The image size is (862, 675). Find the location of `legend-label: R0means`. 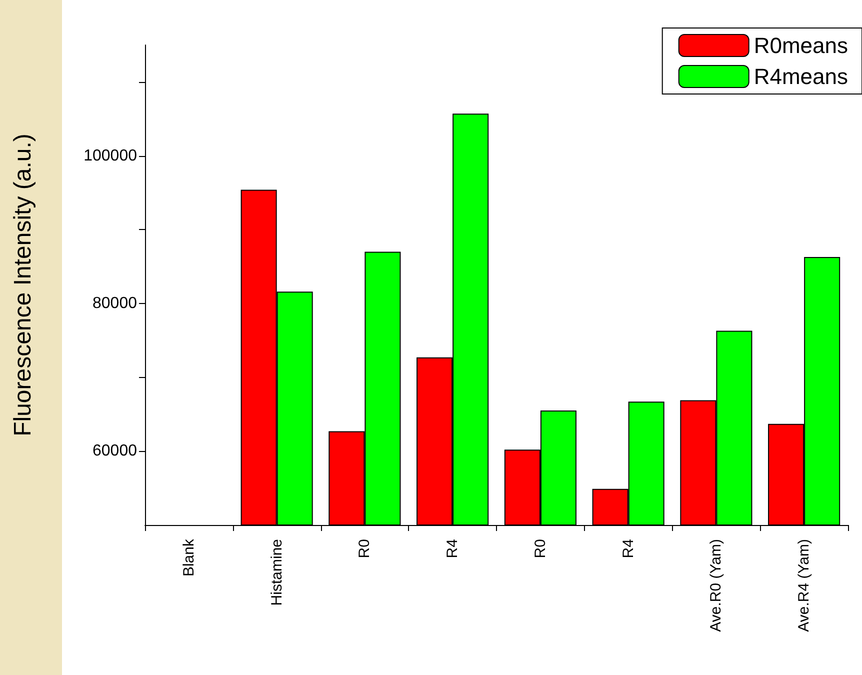

legend-label: R0means is located at coordinates (801, 45).